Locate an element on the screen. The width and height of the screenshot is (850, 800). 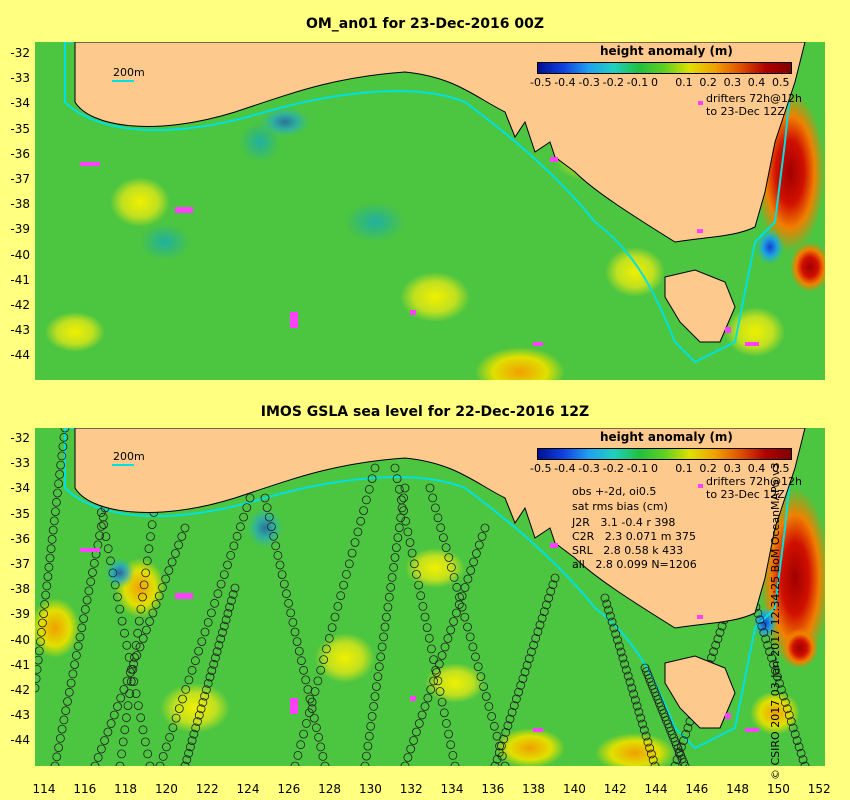
top-drifter-legend-1: drifters 72h@12h is located at coordinates (754, 98).